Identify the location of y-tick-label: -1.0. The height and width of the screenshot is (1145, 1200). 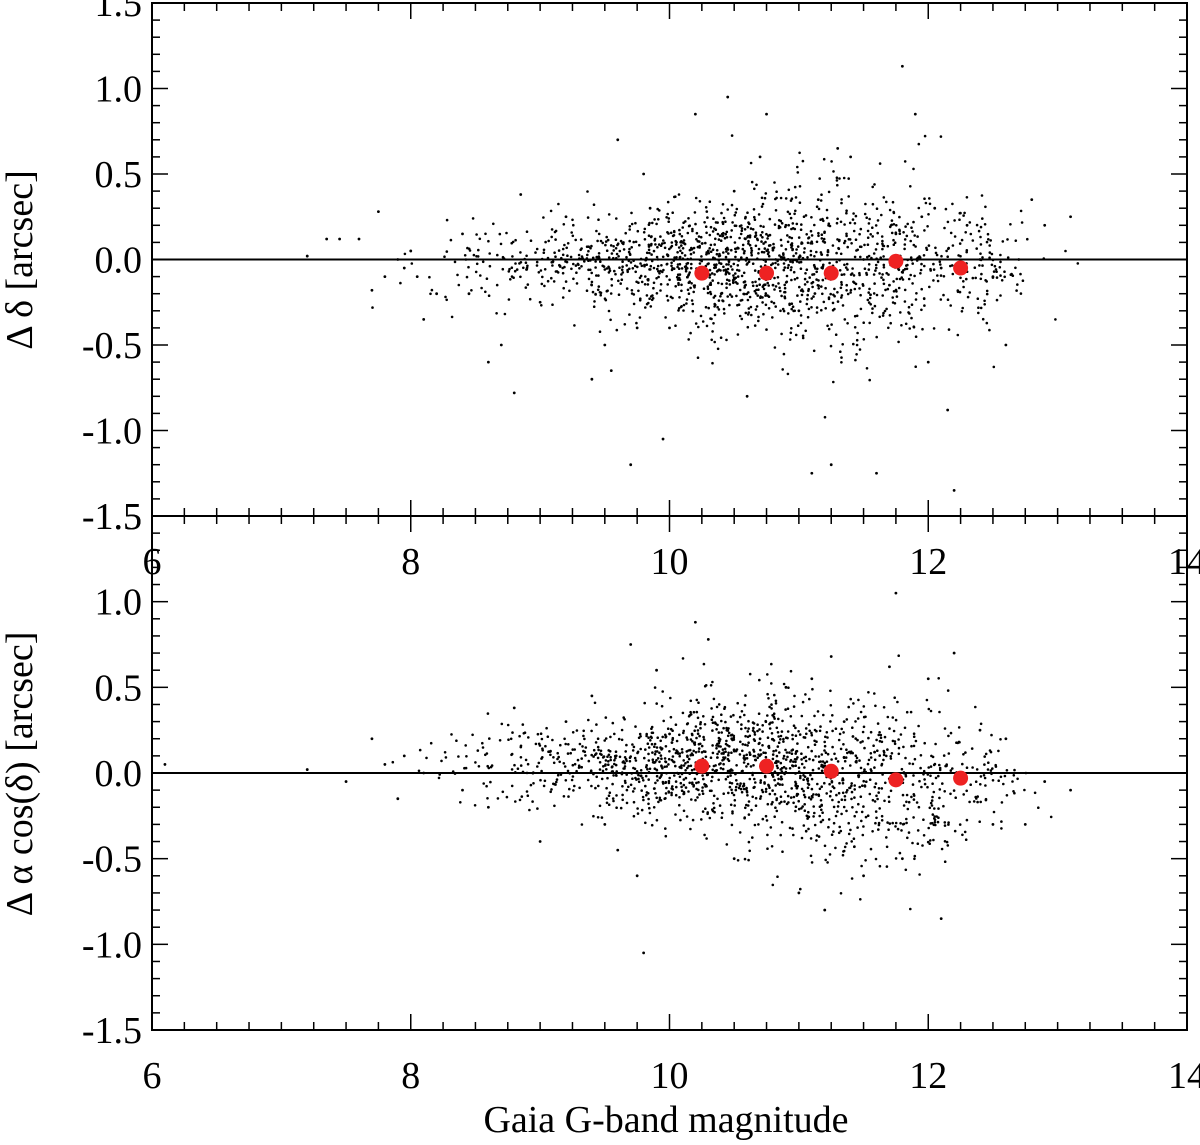
(112, 432).